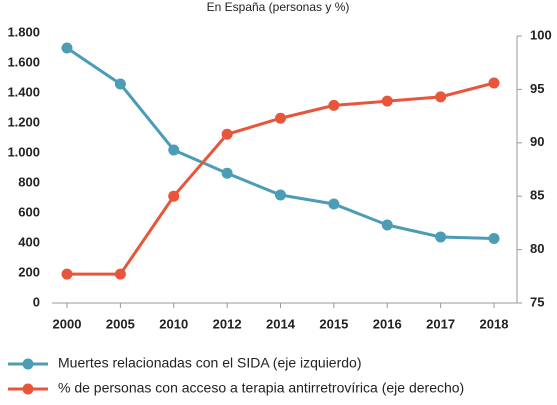 This screenshot has height=405, width=557. Describe the element at coordinates (541, 34) in the screenshot. I see `y2-tick-label: 100` at that location.